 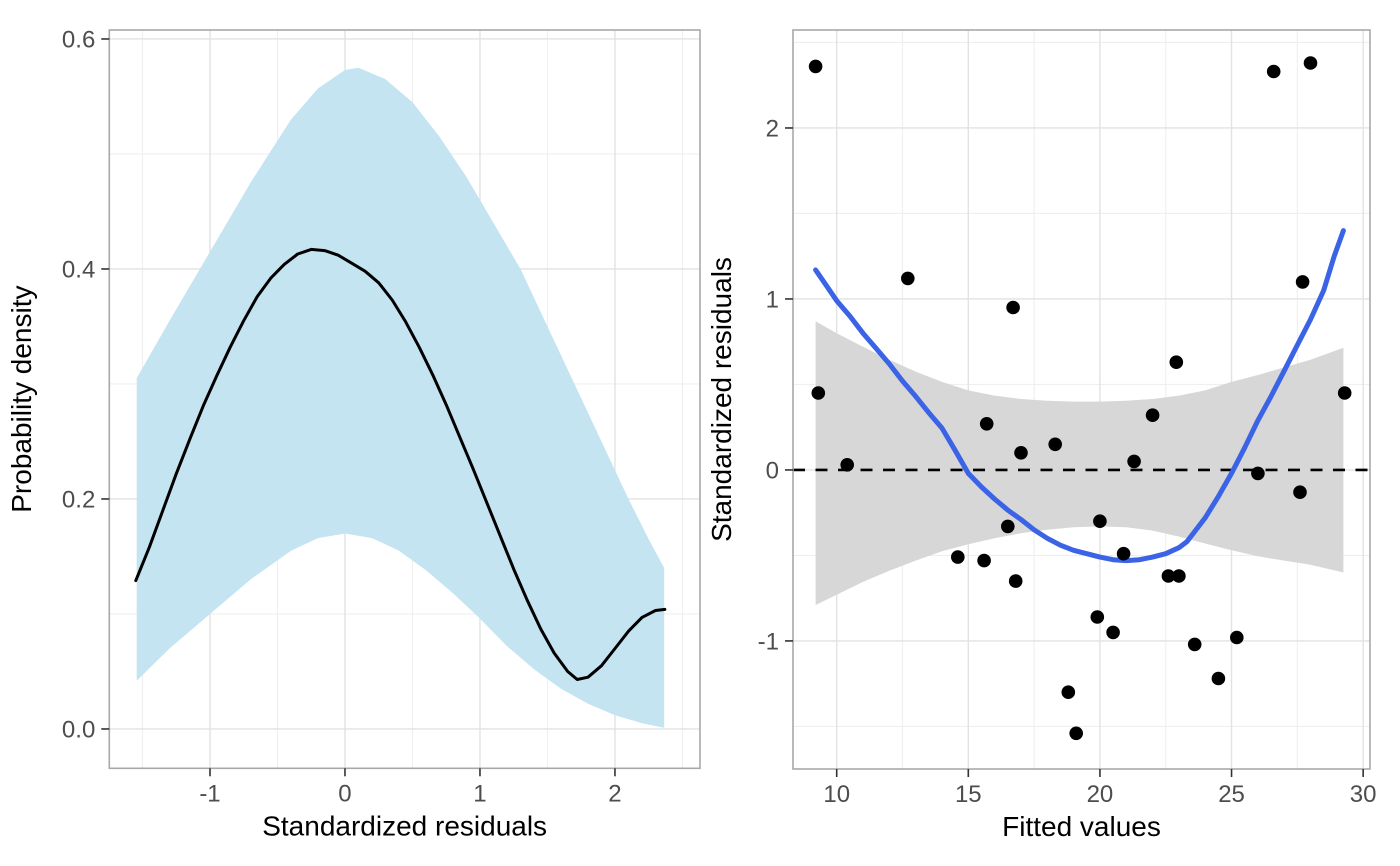 I want to click on x-axis-title: Standardized residuals, so click(x=404, y=825).